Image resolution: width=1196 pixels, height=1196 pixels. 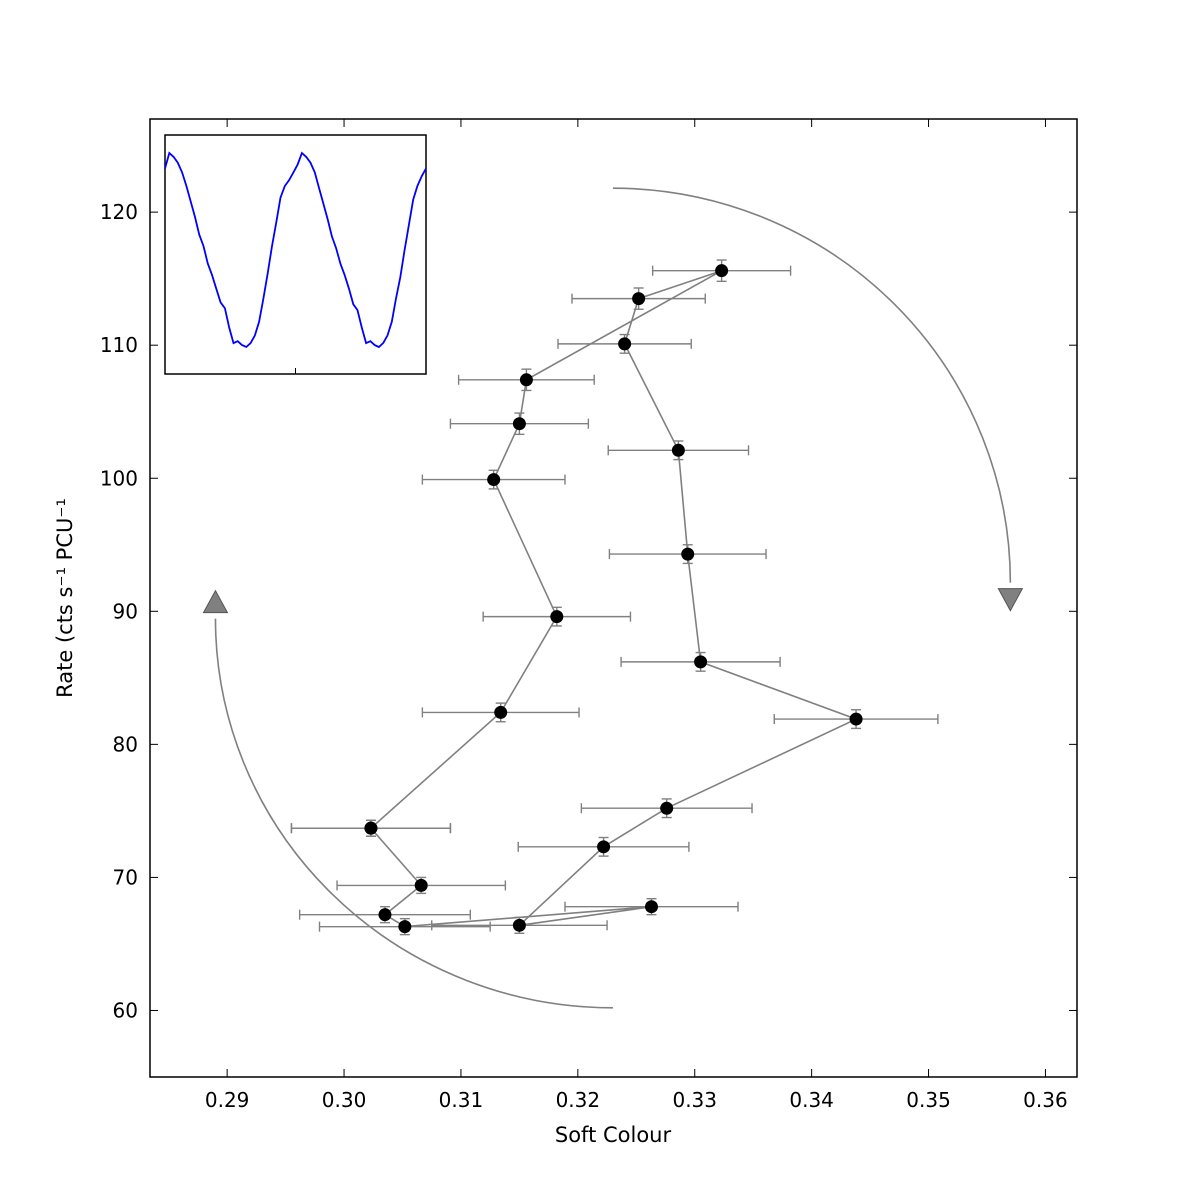 I want to click on x-tick-label: 0.31, so click(x=461, y=1100).